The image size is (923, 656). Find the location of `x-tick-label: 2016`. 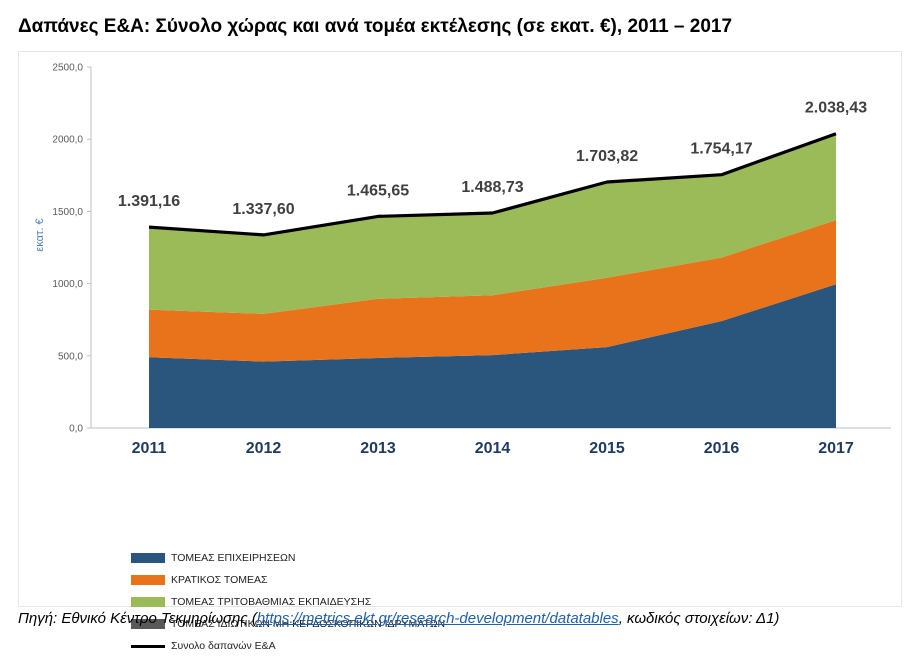

x-tick-label: 2016 is located at coordinates (722, 448).